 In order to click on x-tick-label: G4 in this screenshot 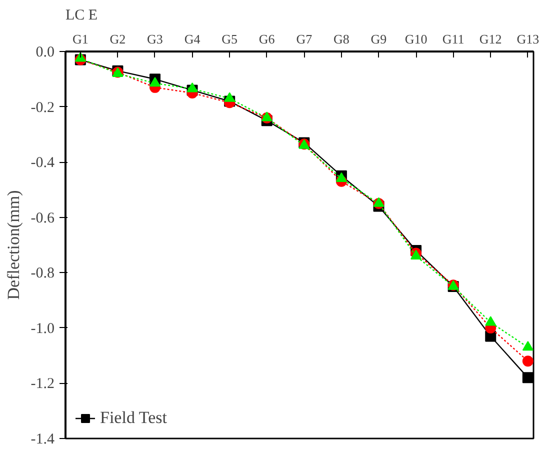, I will do `click(192, 39)`.